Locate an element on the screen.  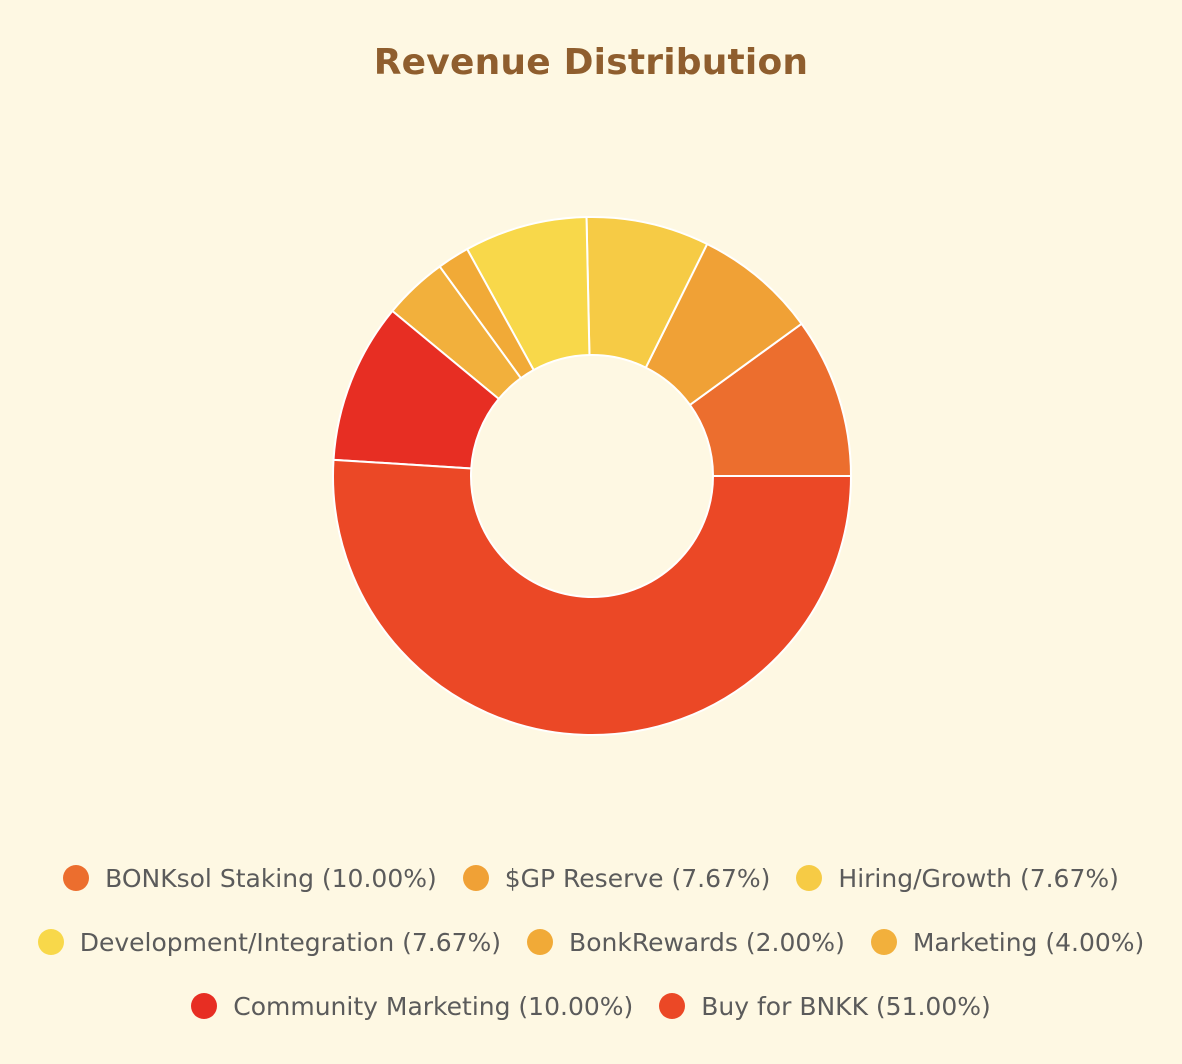
legend-item-gp-reserve: $GP Reserve (7.67%) is located at coordinates (616, 878).